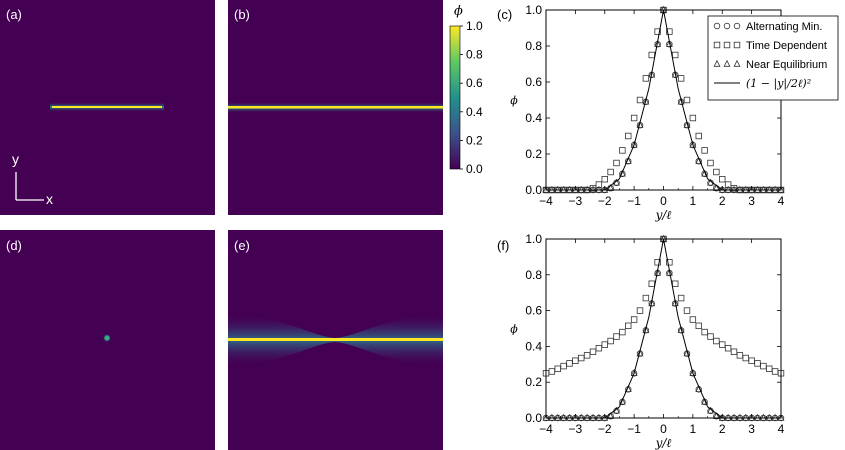 Image resolution: width=845 pixels, height=450 pixels. Describe the element at coordinates (546, 429) in the screenshot. I see `x-tick-label: −4` at that location.